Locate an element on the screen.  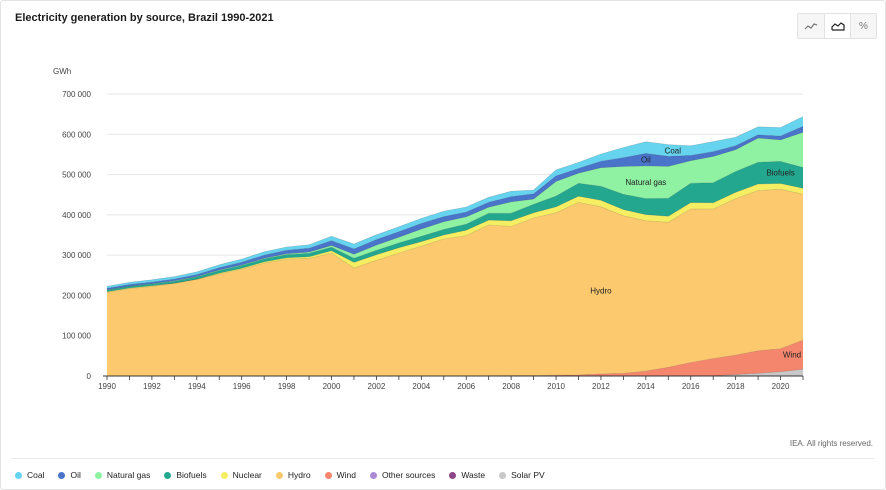
y-tick-label: 300 000 is located at coordinates (76, 255).